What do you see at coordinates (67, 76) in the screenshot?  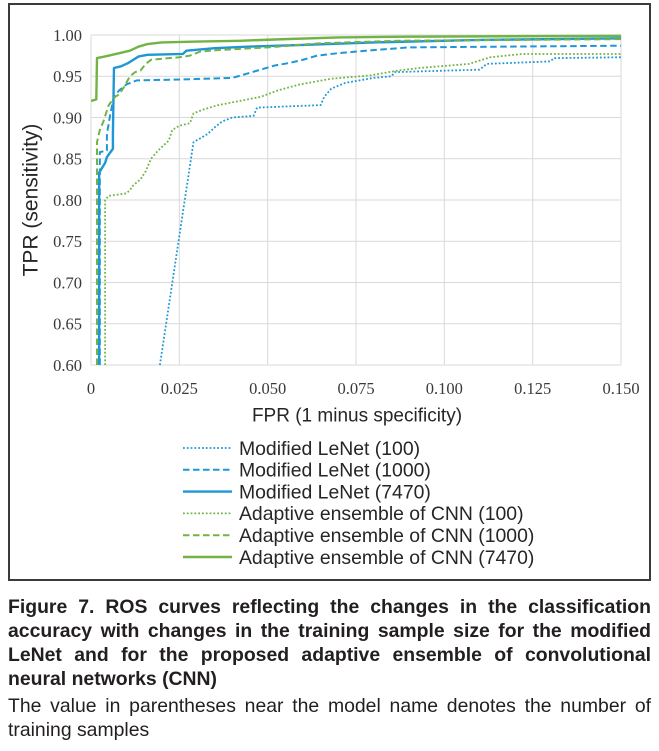 I see `y-tick-label: 0.95` at bounding box center [67, 76].